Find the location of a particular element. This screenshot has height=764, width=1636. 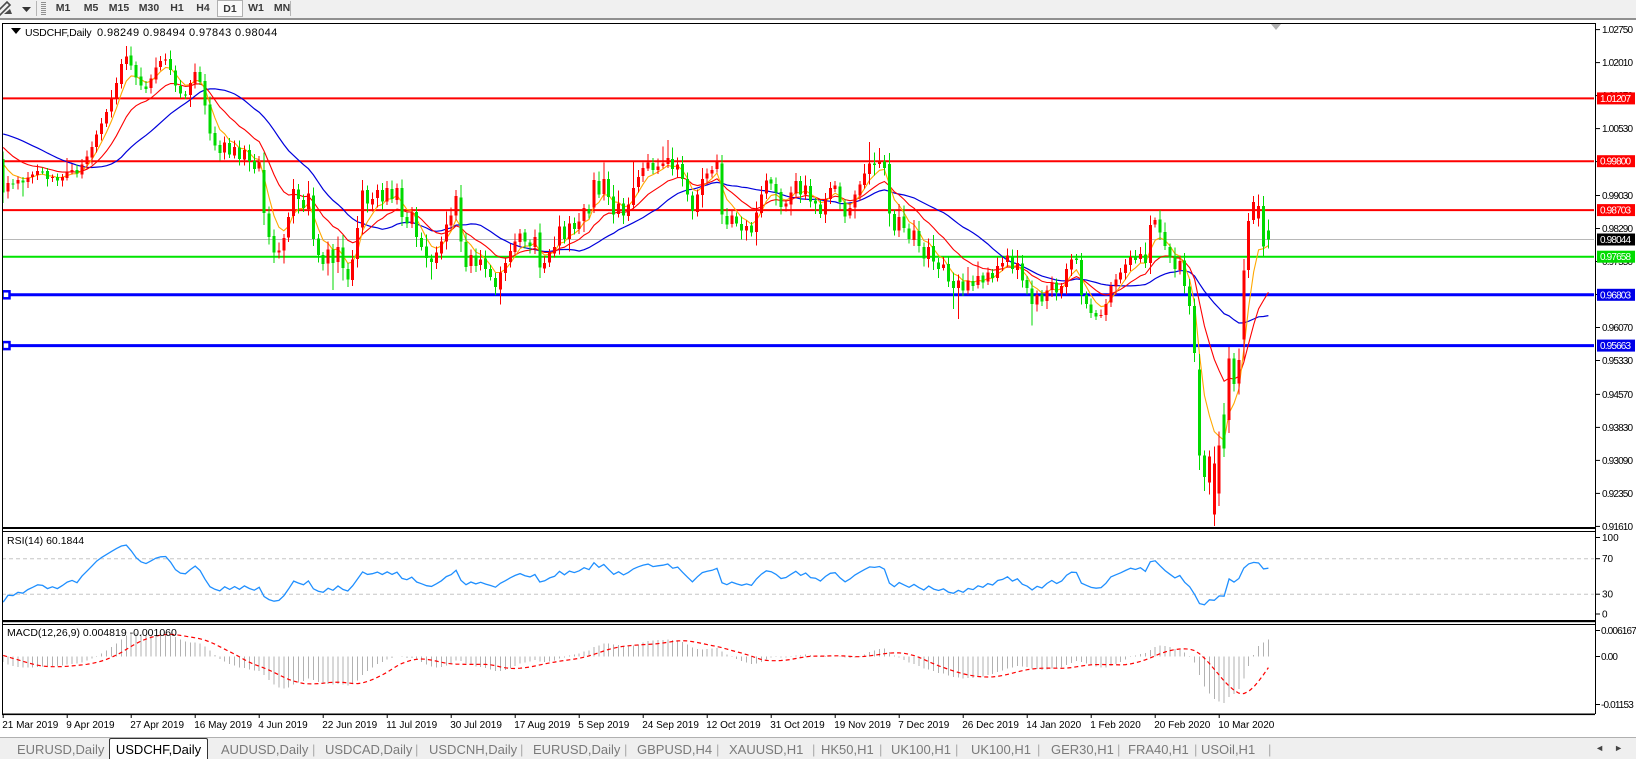

svg-text: 0.91610 is located at coordinates (1617, 527).